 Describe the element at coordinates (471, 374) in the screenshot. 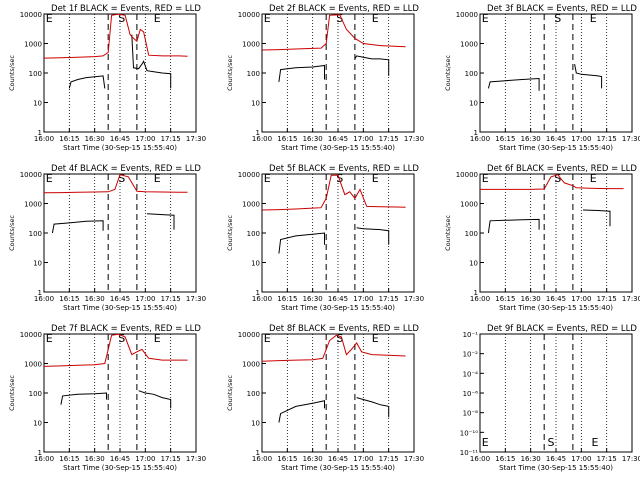

I see `y-tick-label: 10⁻⁴` at that location.